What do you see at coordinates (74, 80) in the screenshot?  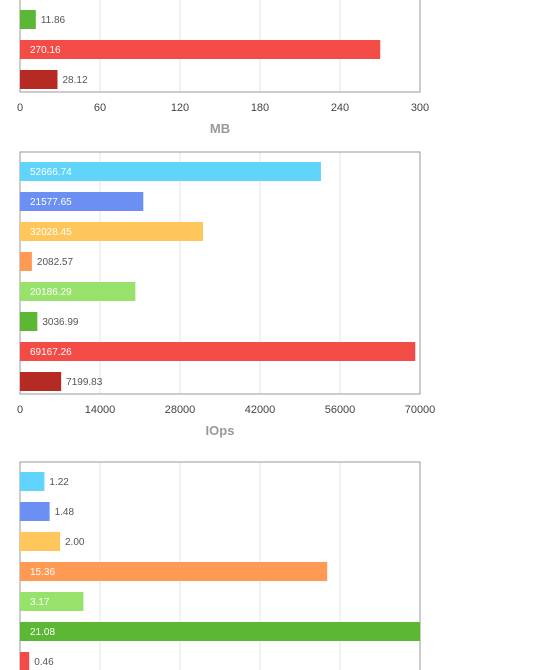 I see `data-label: 28.12` at bounding box center [74, 80].